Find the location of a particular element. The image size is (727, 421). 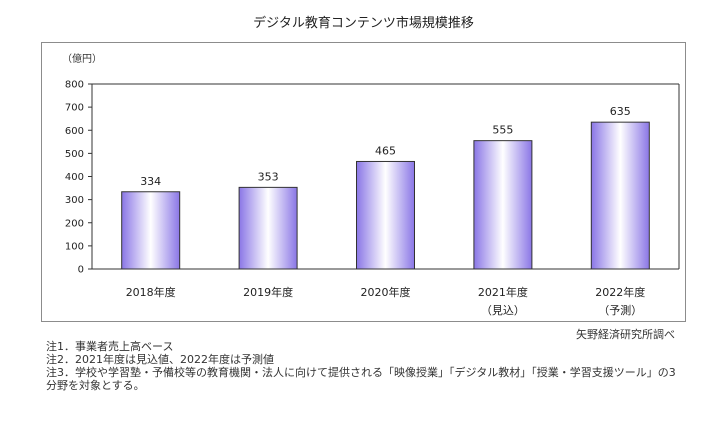

y-axis-unit: （億円） is located at coordinates (82, 58).